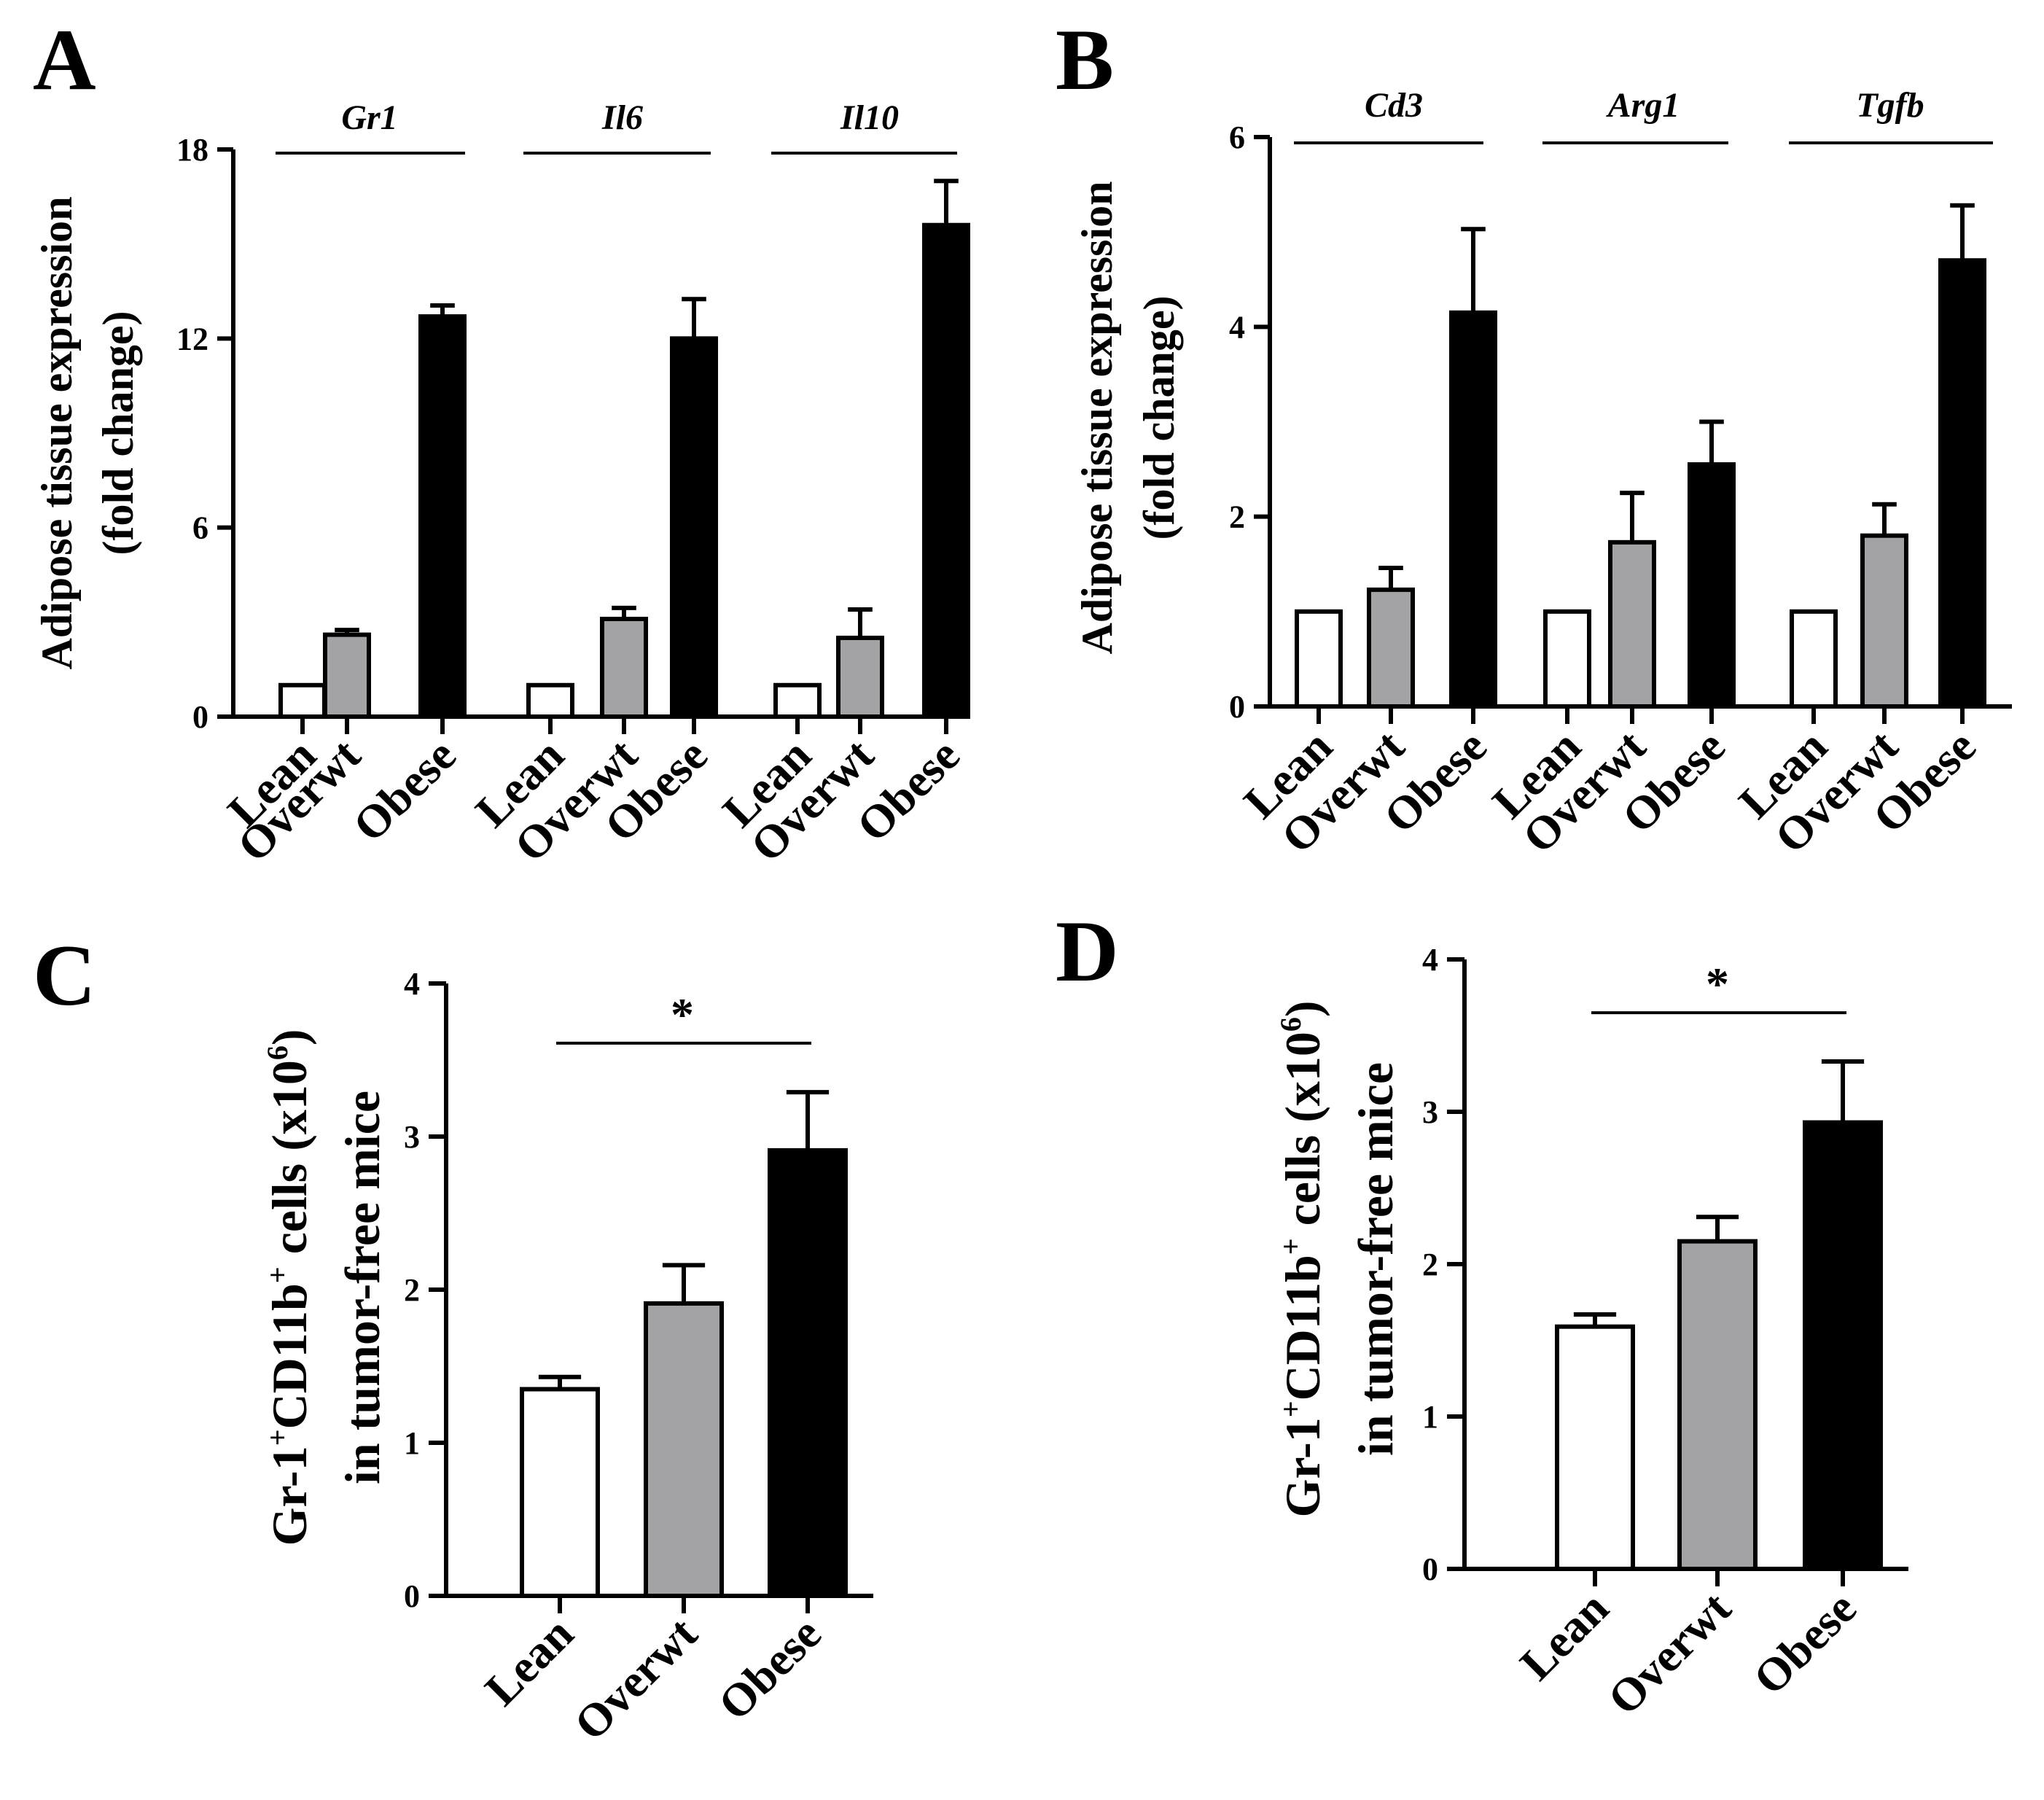 The width and height of the screenshot is (2044, 1800). I want to click on panel-d-y-ticks: 0 1 2 3 4, so click(1443, 1264).